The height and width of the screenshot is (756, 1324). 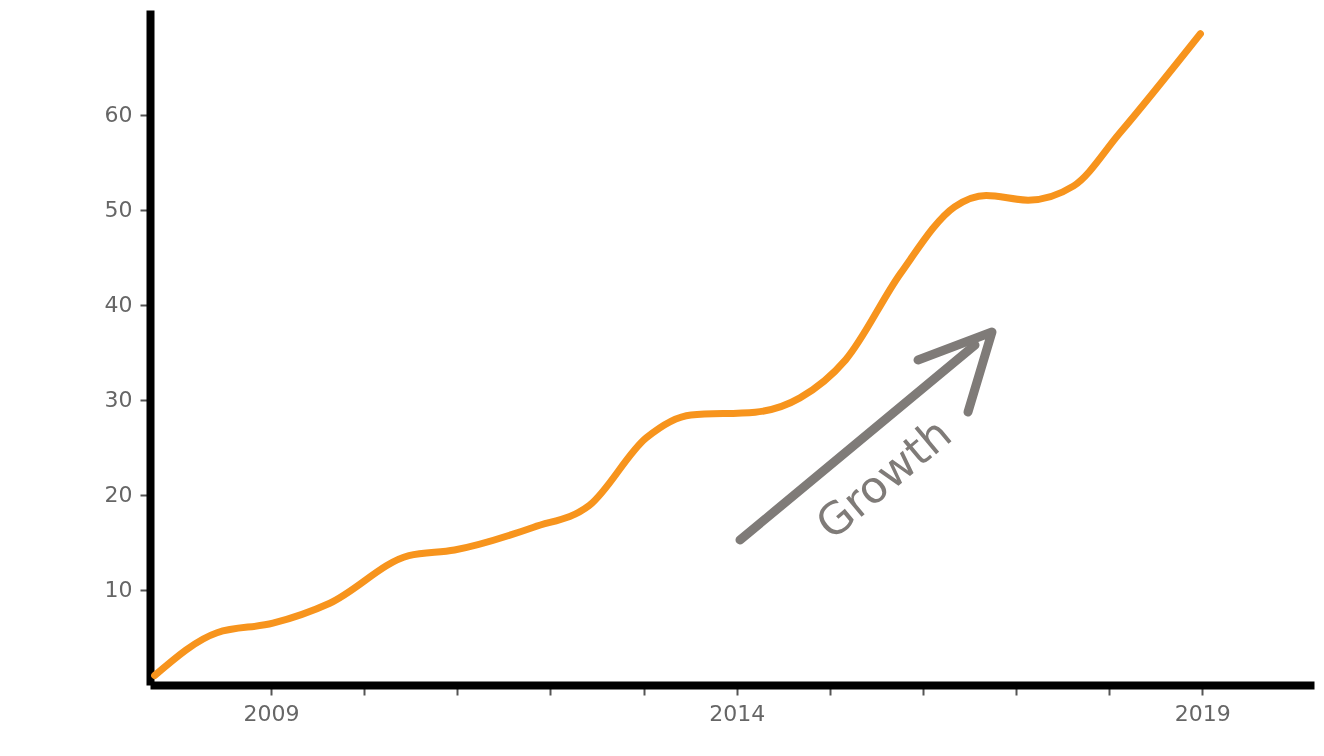 What do you see at coordinates (1202, 713) in the screenshot?
I see `x-tick-label: 2019` at bounding box center [1202, 713].